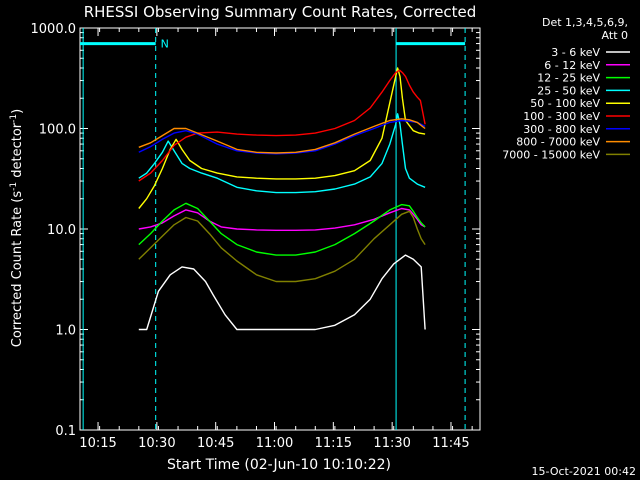 This screenshot has width=640, height=480. Describe the element at coordinates (65, 431) in the screenshot. I see `y-tick-label: 0.1` at that location.